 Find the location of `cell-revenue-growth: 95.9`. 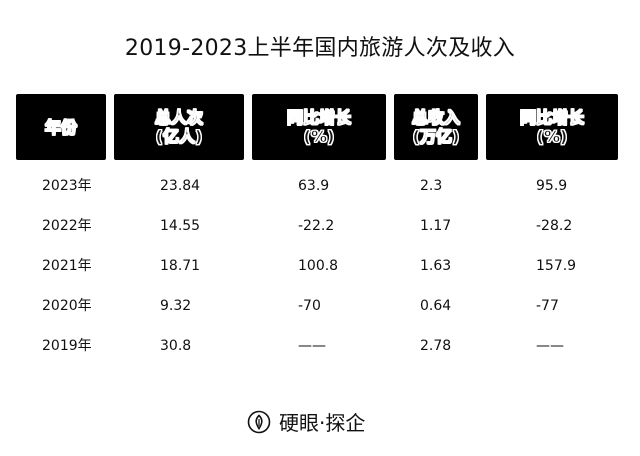

cell-revenue-growth: 95.9 is located at coordinates (552, 186).